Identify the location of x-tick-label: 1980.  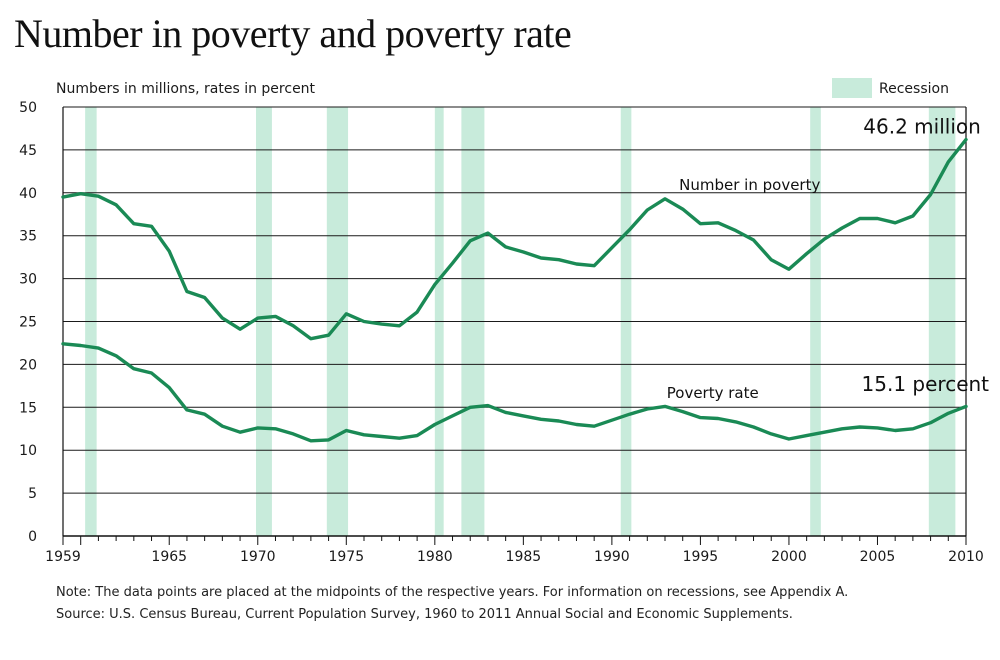
(435, 557).